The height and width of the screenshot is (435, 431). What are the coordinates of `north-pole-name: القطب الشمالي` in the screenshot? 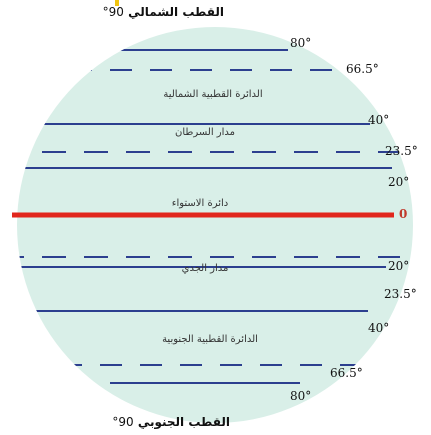 It's located at (176, 12).